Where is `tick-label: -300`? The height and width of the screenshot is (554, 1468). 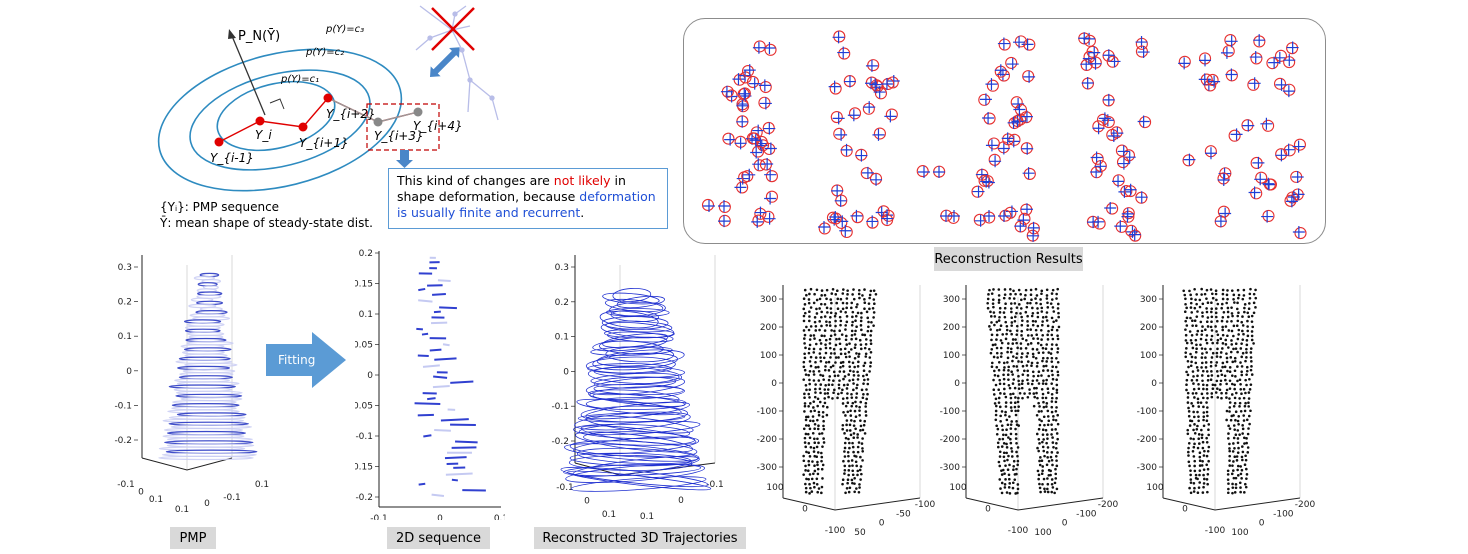 tick-label: -300 is located at coordinates (767, 468).